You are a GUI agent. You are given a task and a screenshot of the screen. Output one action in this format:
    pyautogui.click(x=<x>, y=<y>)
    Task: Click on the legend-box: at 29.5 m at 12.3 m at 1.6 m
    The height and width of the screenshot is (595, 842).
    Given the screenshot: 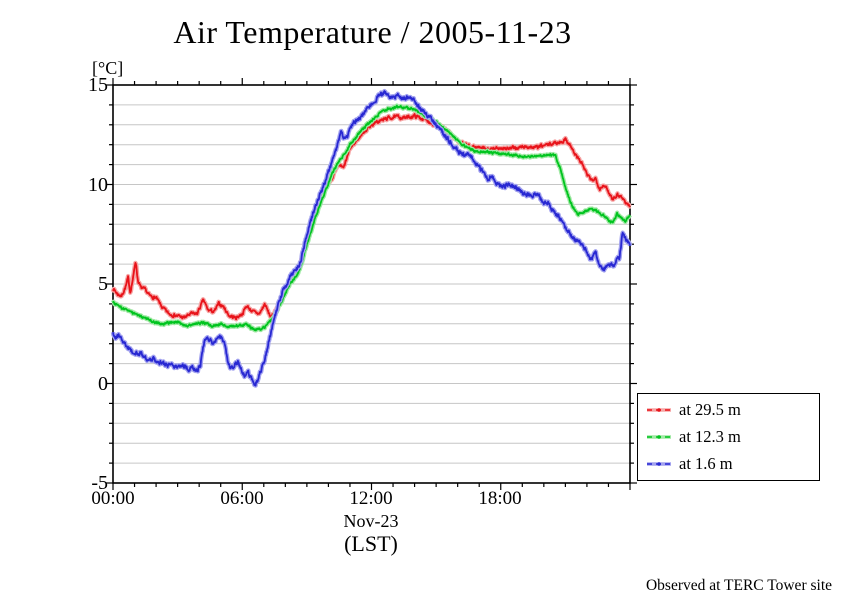 What is the action you would take?
    pyautogui.click(x=728, y=437)
    